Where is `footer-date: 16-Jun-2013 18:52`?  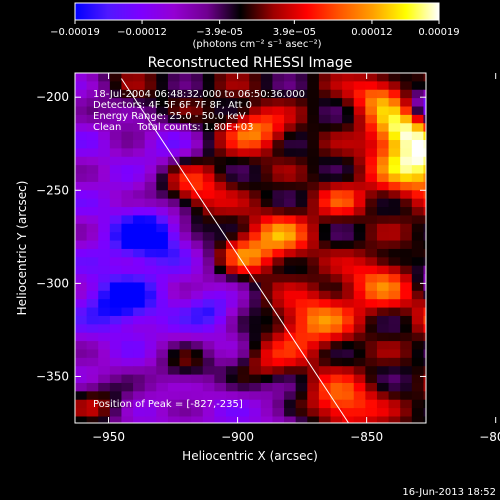 footer-date: 16-Jun-2013 18:52 is located at coordinates (449, 492).